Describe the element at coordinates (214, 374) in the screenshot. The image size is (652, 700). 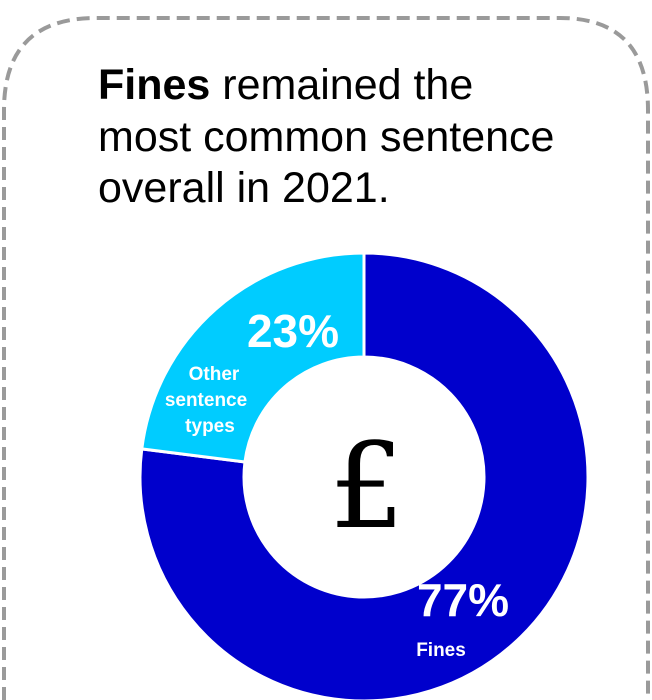
I see `other-category-label-line-1: Other` at that location.